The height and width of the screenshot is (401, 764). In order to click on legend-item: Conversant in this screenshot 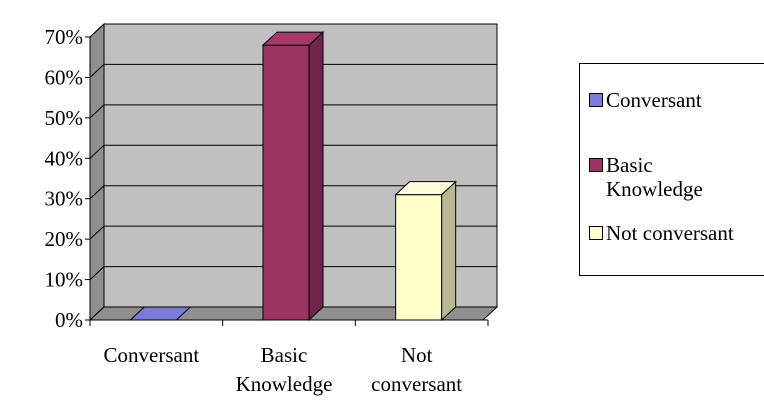, I will do `click(645, 100)`.